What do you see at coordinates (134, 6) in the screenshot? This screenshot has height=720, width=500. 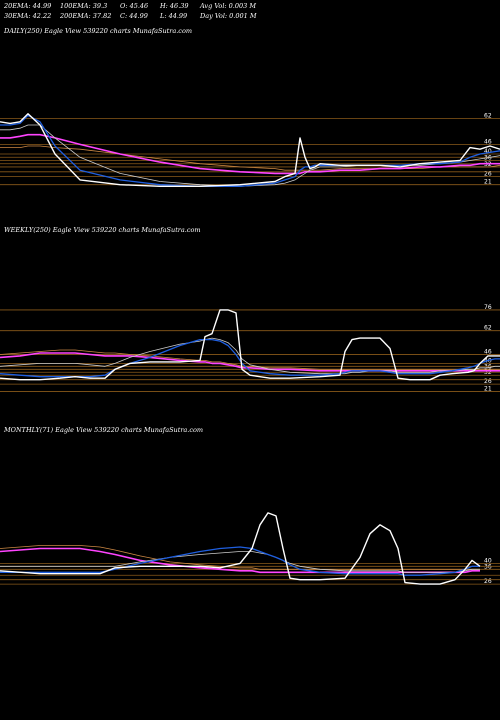 I see `open-readout: O: 45.46` at bounding box center [134, 6].